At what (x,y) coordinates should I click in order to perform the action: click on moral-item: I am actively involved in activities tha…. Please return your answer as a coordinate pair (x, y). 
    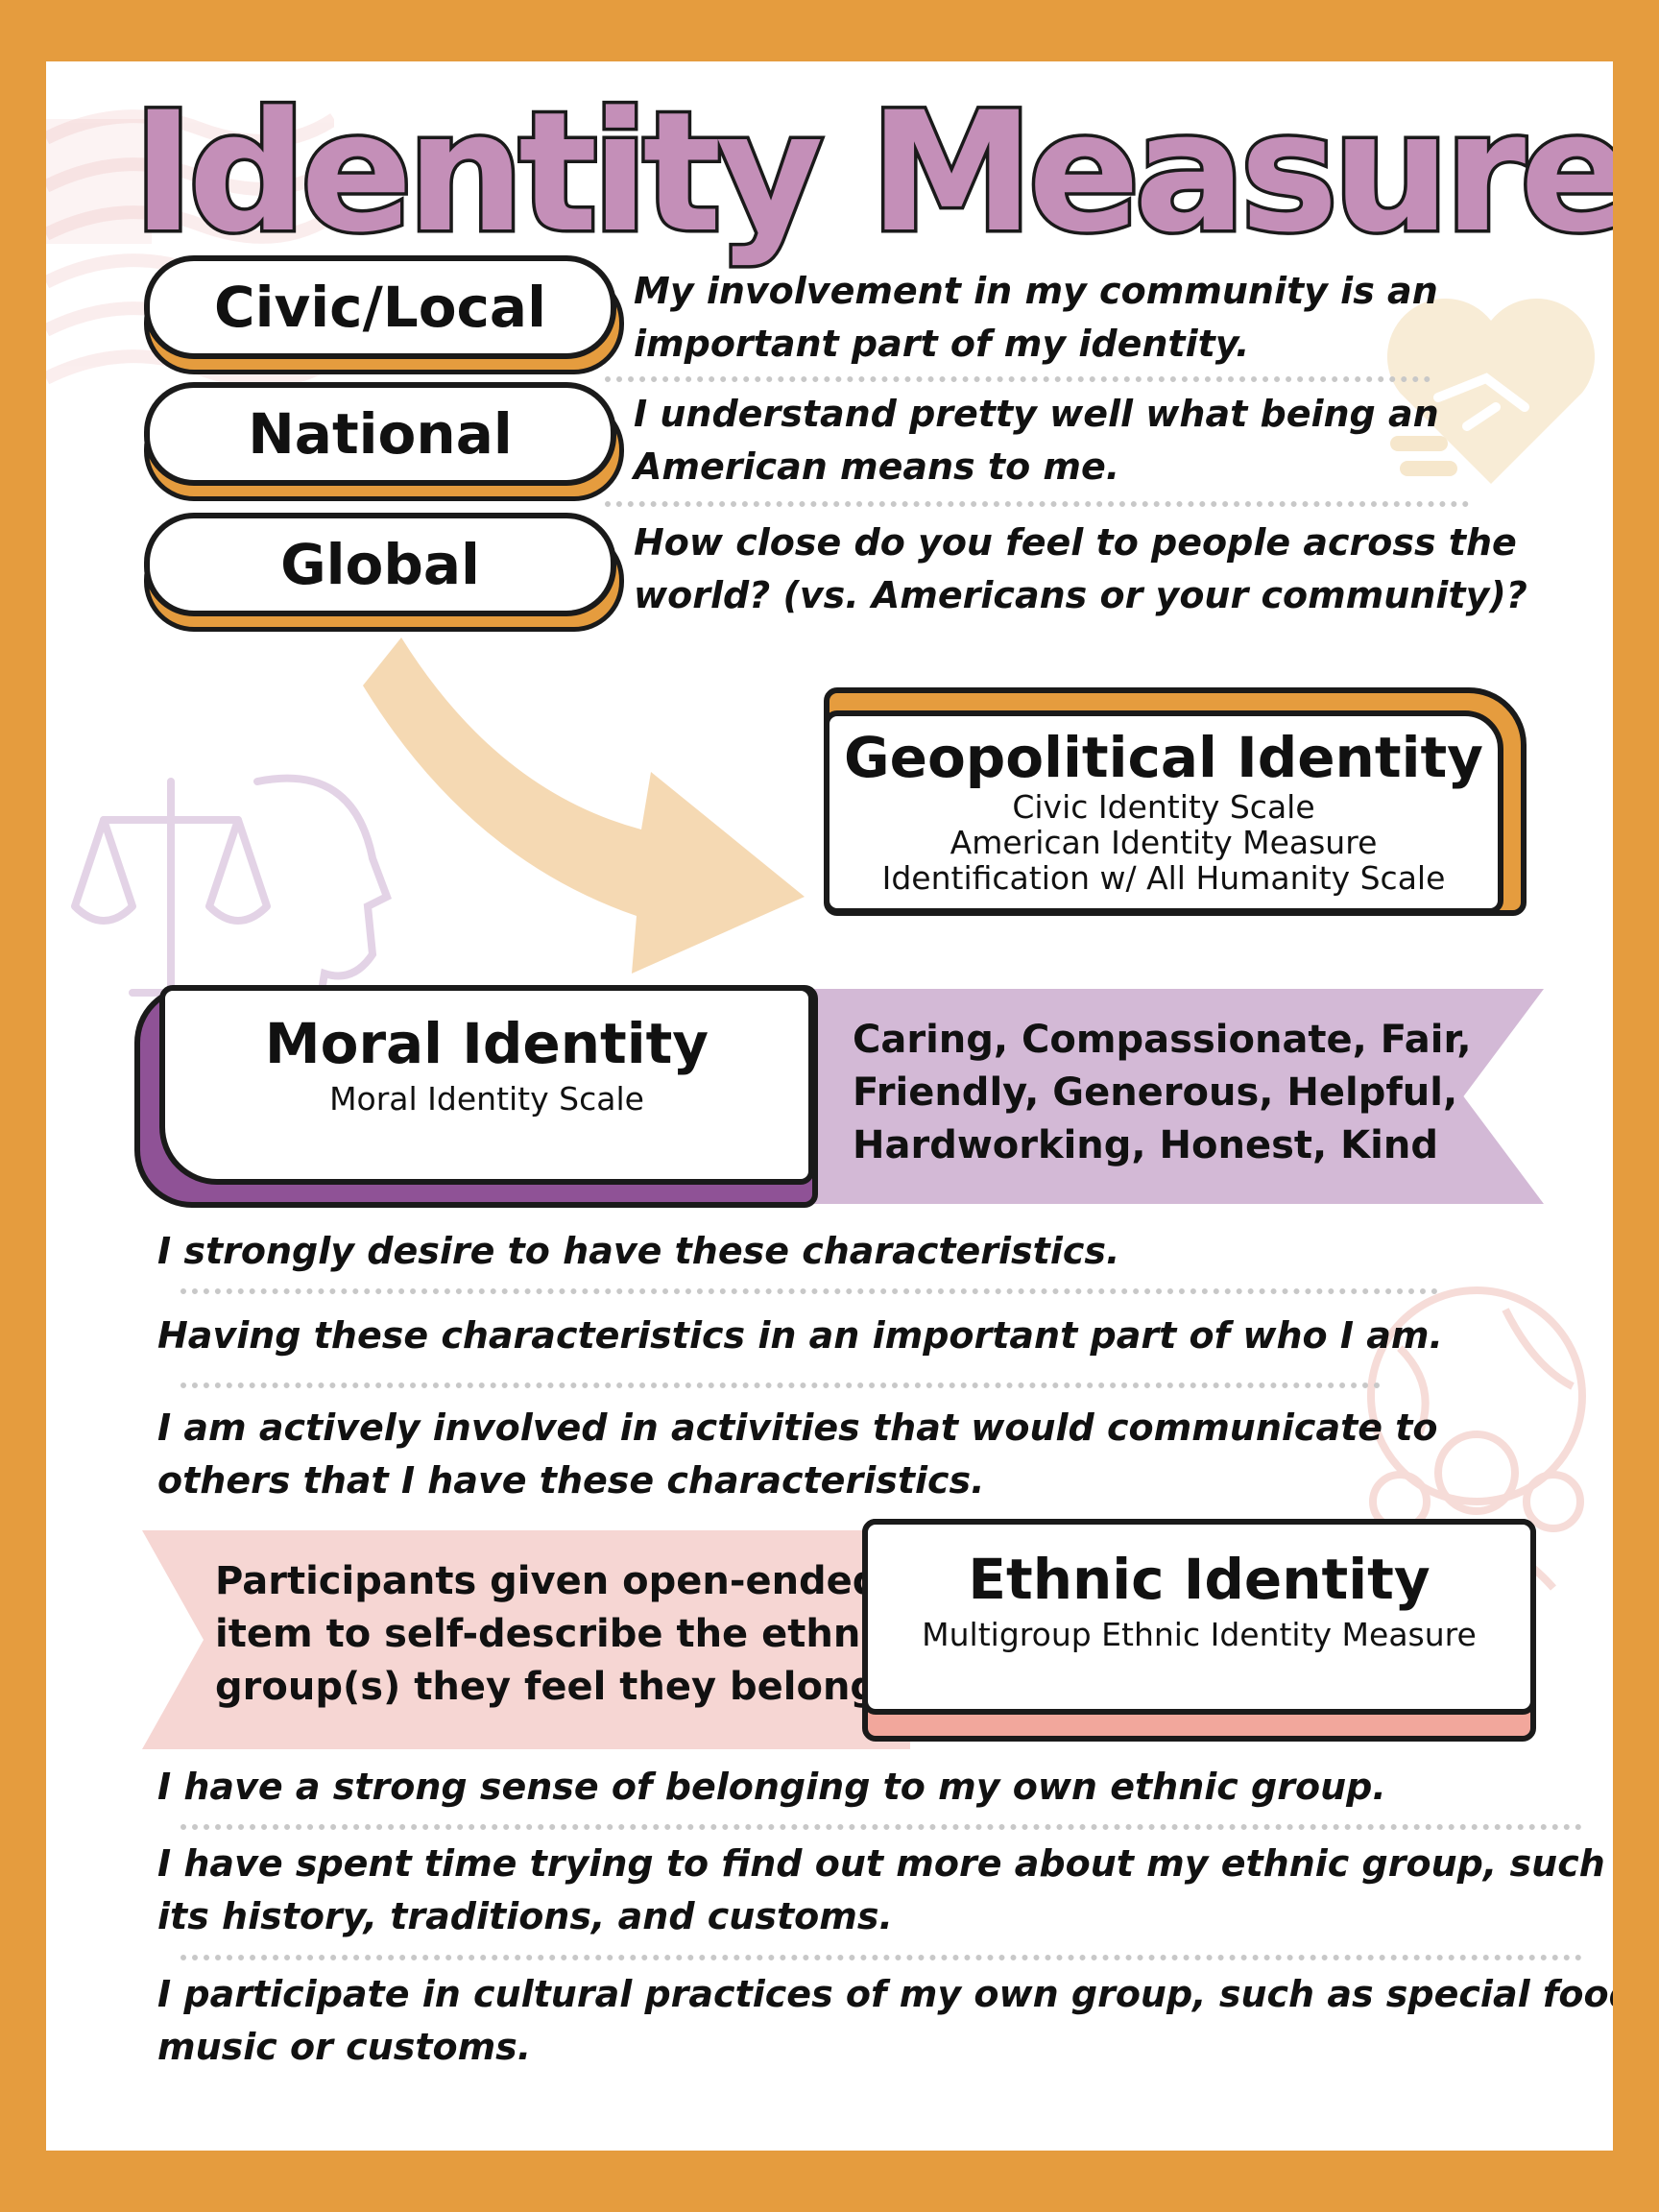
    Looking at the image, I should click on (797, 1454).